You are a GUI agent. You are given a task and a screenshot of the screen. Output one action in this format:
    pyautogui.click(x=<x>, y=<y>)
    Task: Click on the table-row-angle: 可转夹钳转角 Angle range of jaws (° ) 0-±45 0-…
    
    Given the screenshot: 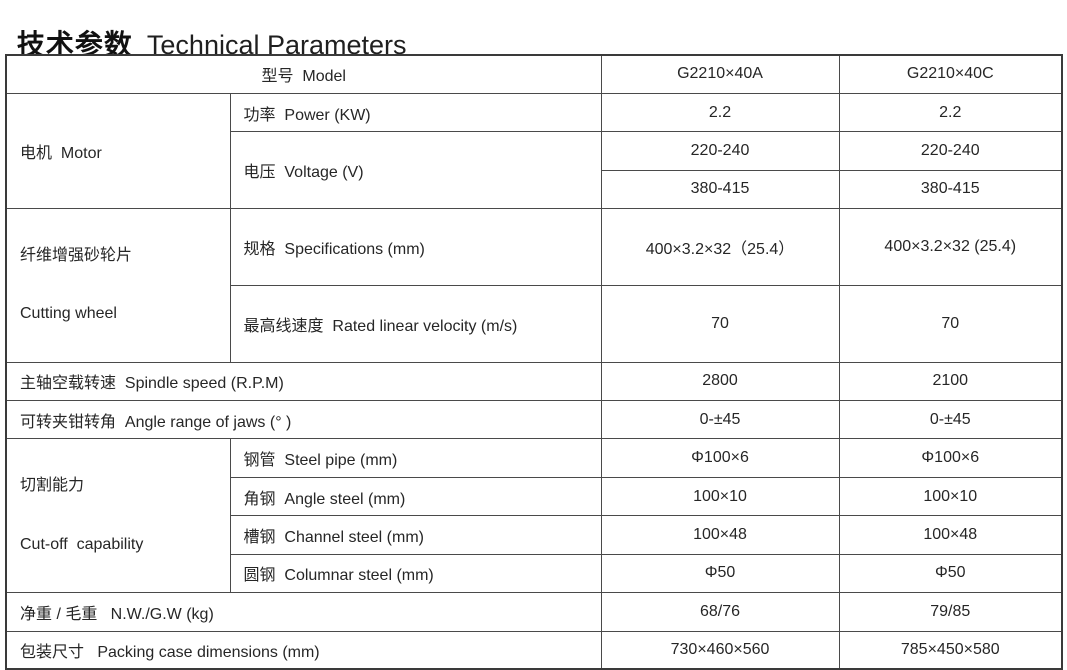 What is the action you would take?
    pyautogui.click(x=534, y=420)
    